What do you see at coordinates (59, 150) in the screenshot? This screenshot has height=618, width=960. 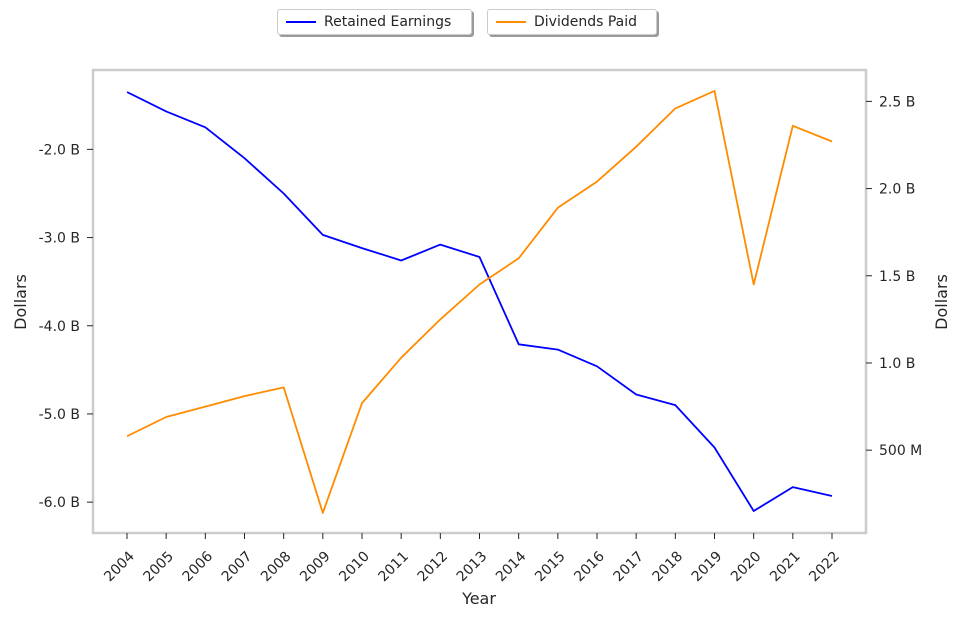 I see `y-left-tick-label: -2.0 B` at bounding box center [59, 150].